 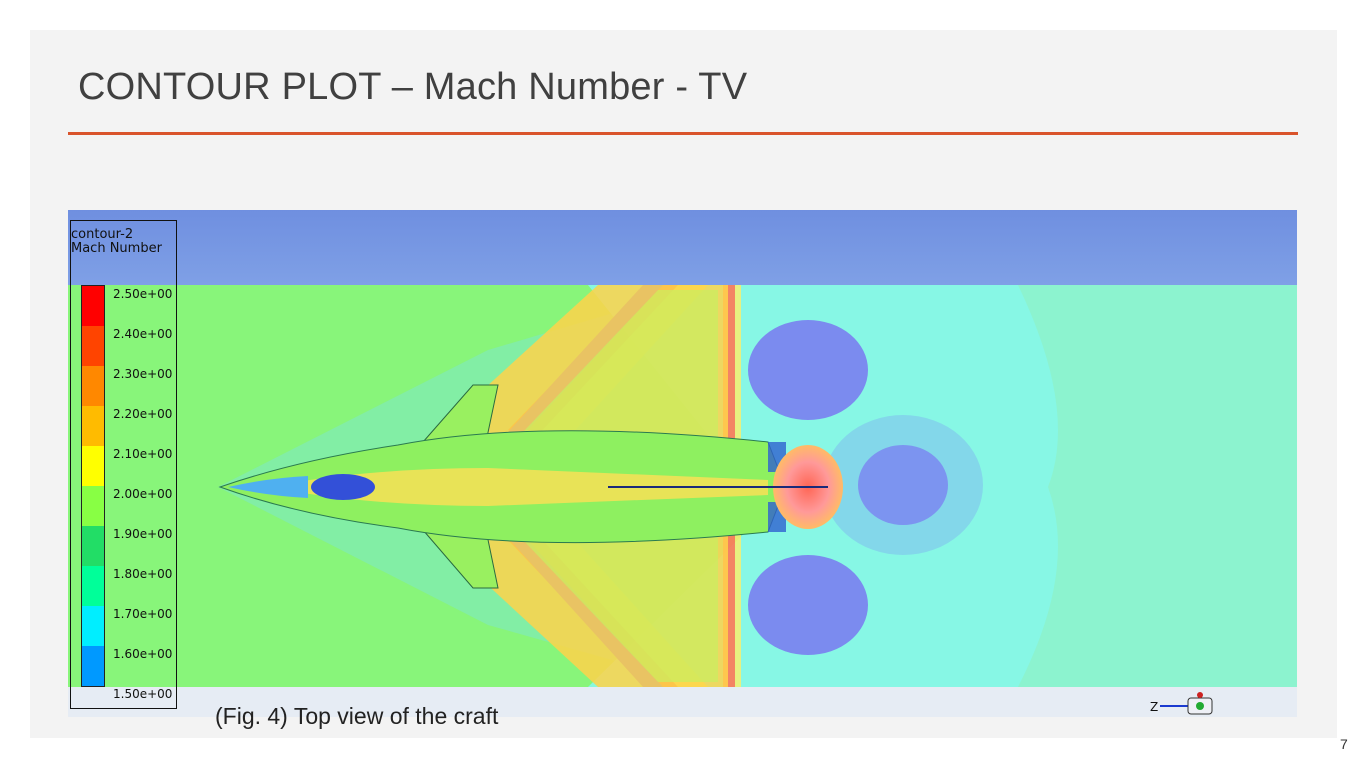 I want to click on page-number: 7, so click(x=1344, y=744).